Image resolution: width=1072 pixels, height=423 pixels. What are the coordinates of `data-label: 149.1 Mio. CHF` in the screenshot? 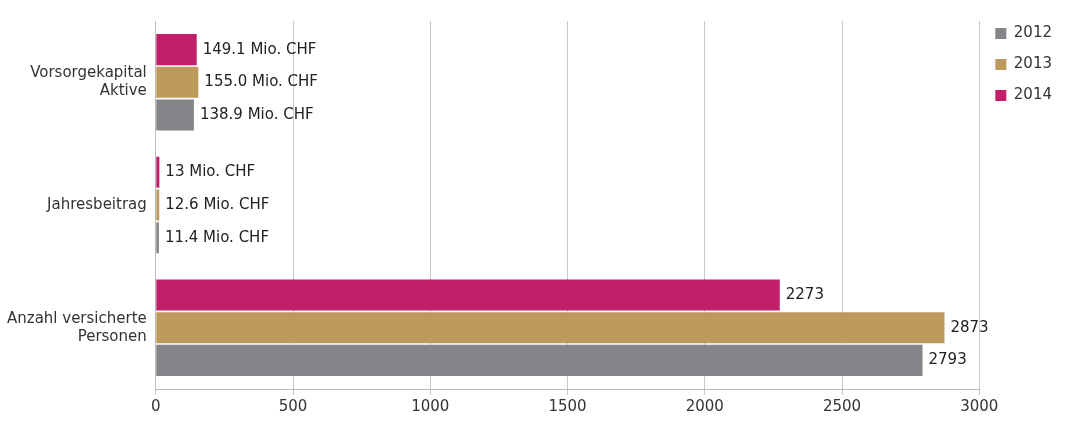 It's located at (259, 48).